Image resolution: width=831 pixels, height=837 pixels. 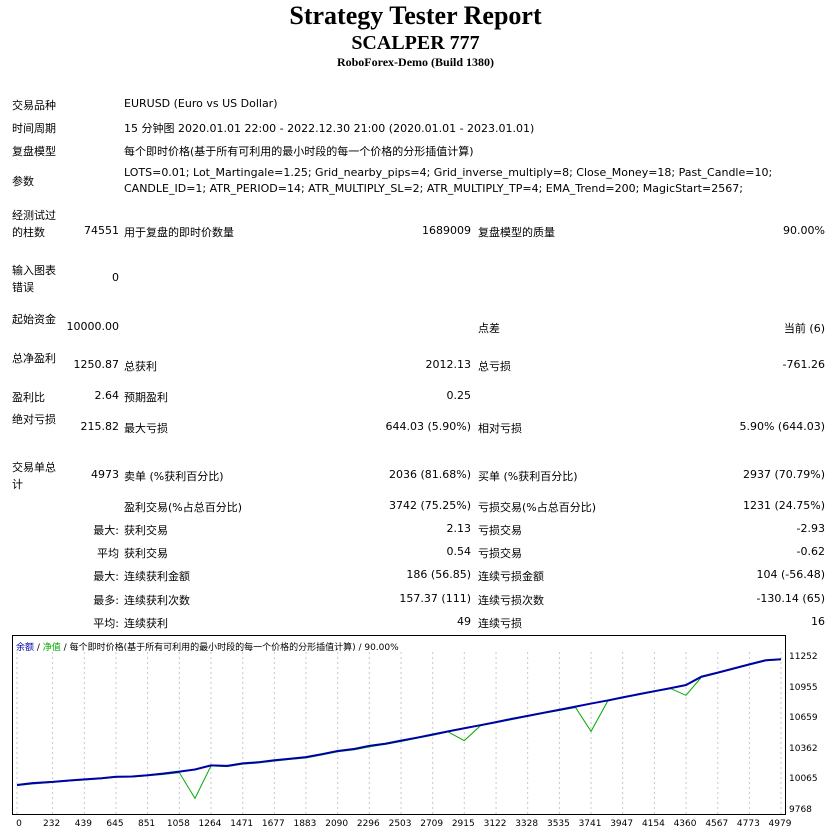 What do you see at coordinates (174, 476) in the screenshot?
I see `short-label: 卖单 (%获利百分比)` at bounding box center [174, 476].